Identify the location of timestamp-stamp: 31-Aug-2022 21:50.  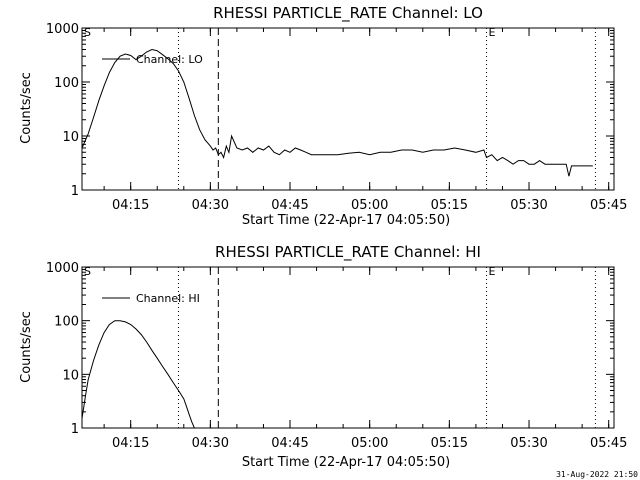
(597, 474).